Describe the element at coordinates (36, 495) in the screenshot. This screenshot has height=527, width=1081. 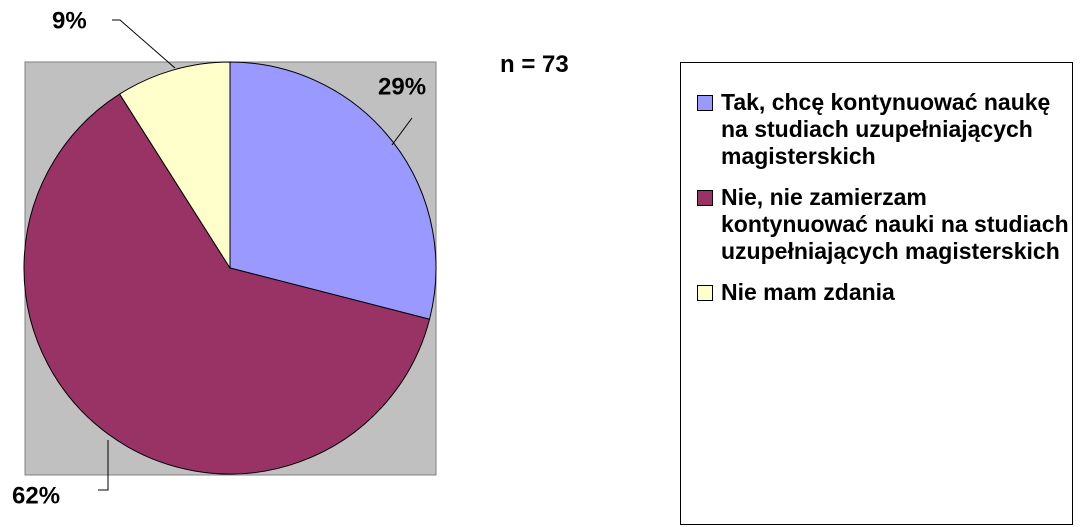
I see `data-label: 62%` at that location.